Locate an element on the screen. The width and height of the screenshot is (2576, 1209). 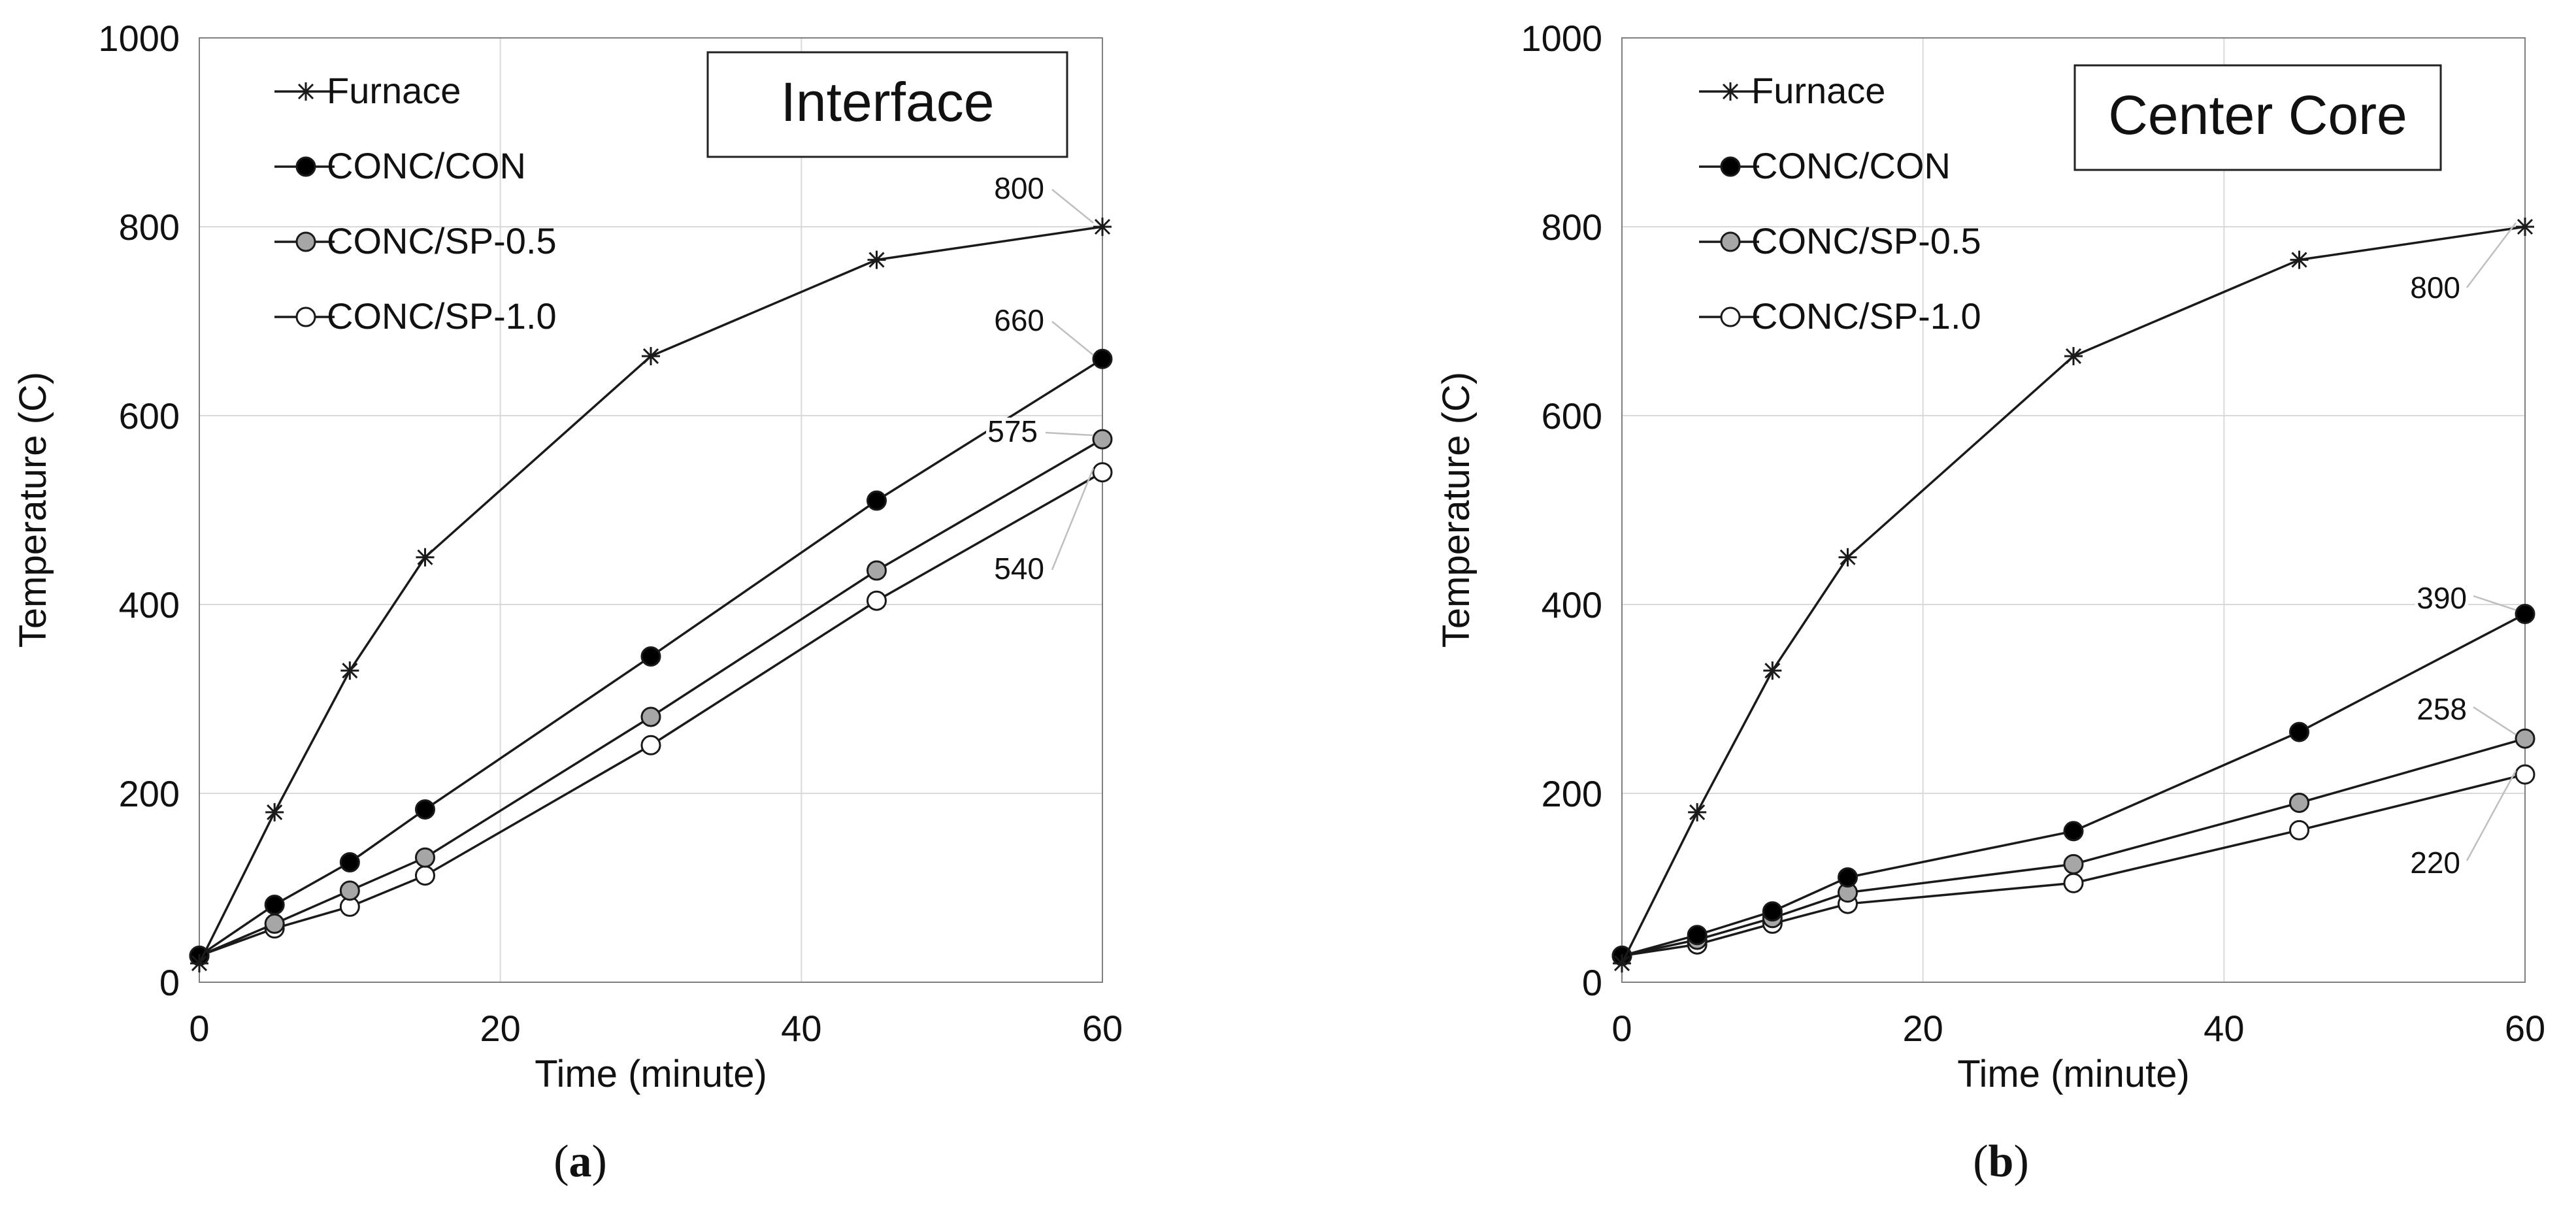
chart-title: Interface is located at coordinates (888, 102).